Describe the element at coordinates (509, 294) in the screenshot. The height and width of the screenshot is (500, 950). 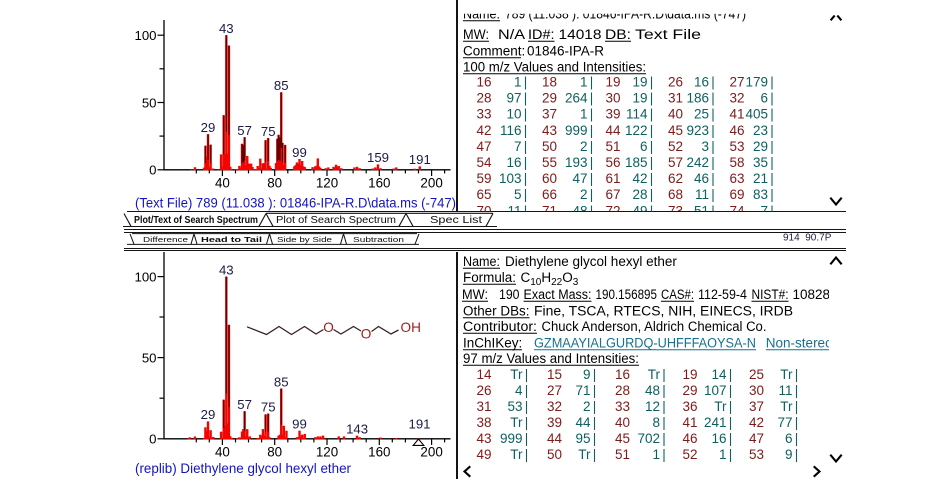
I see `svg-text: 190` at that location.